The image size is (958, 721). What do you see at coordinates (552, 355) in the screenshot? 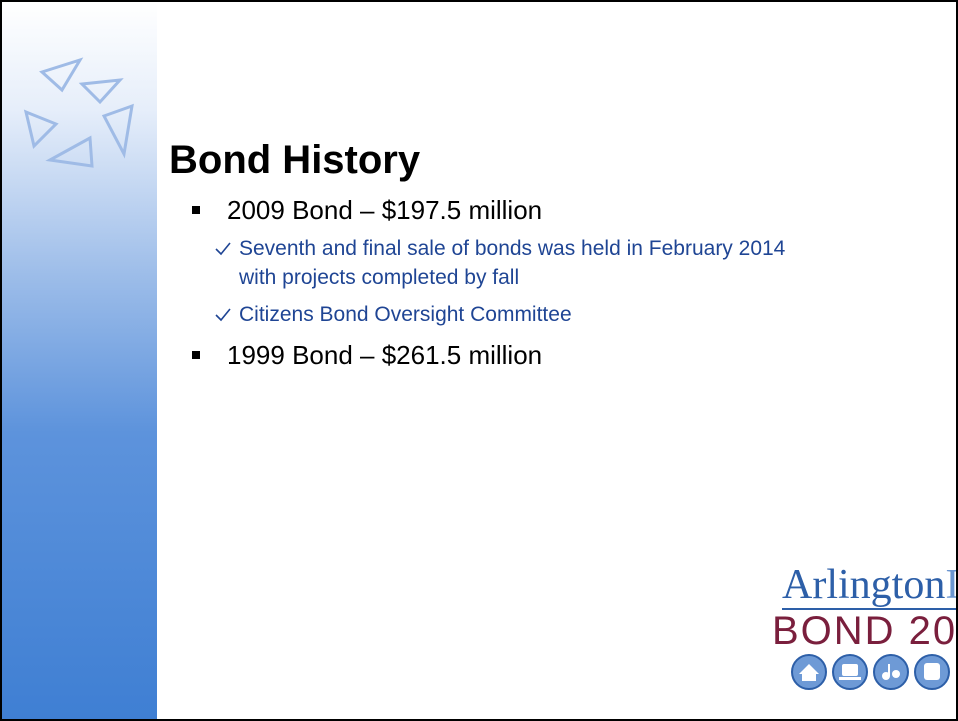
I see `bullet: 1999 Bond – $261.5 million` at bounding box center [552, 355].